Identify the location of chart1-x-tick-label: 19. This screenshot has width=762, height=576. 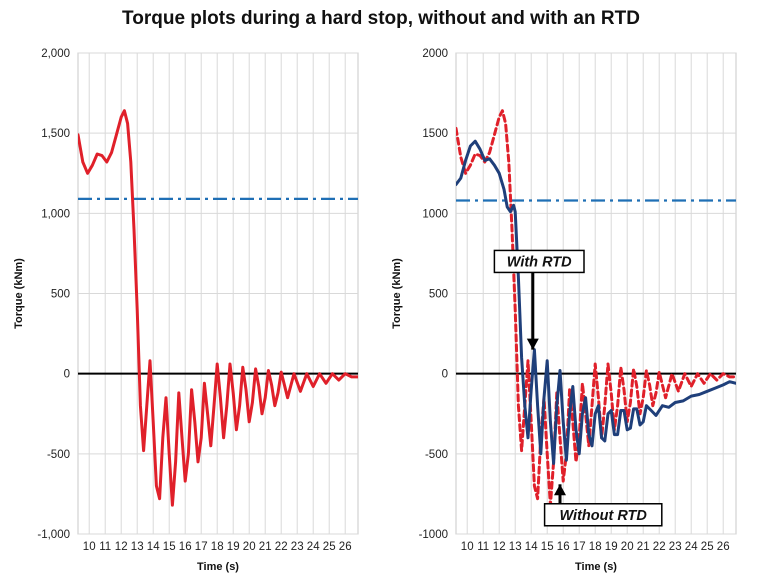
(233, 547).